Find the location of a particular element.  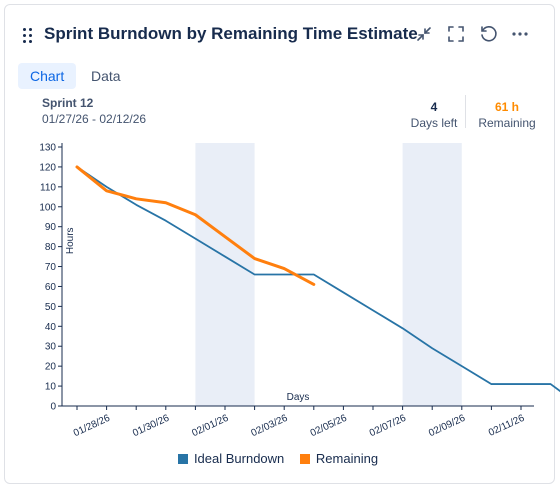

chart-legend: Ideal Burndown Remaining is located at coordinates (278, 459).